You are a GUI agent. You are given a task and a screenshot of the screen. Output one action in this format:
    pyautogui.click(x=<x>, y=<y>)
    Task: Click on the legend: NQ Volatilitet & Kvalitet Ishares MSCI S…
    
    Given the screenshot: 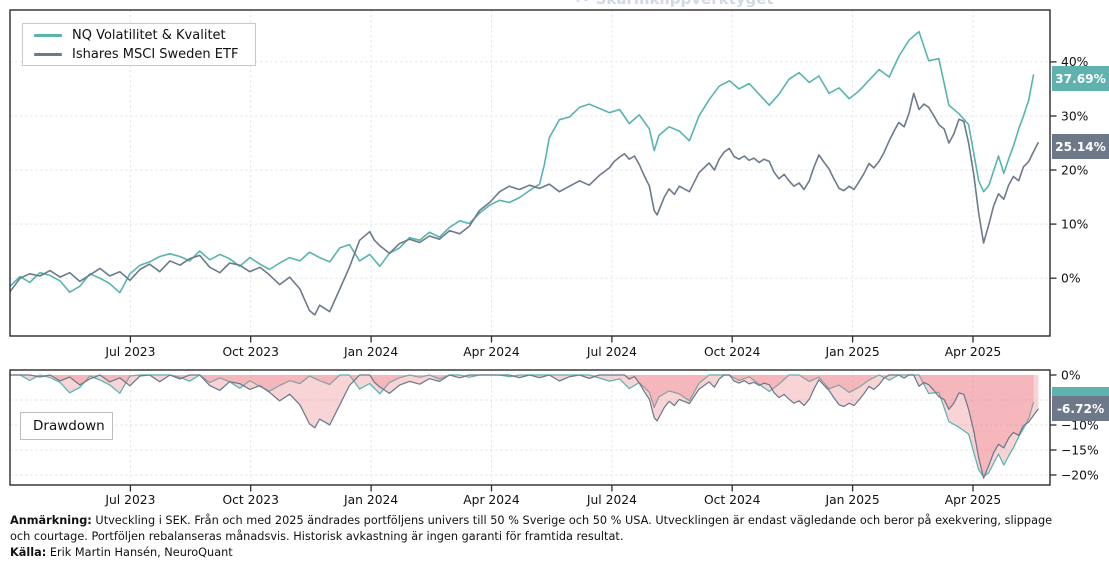 What is the action you would take?
    pyautogui.click(x=139, y=44)
    